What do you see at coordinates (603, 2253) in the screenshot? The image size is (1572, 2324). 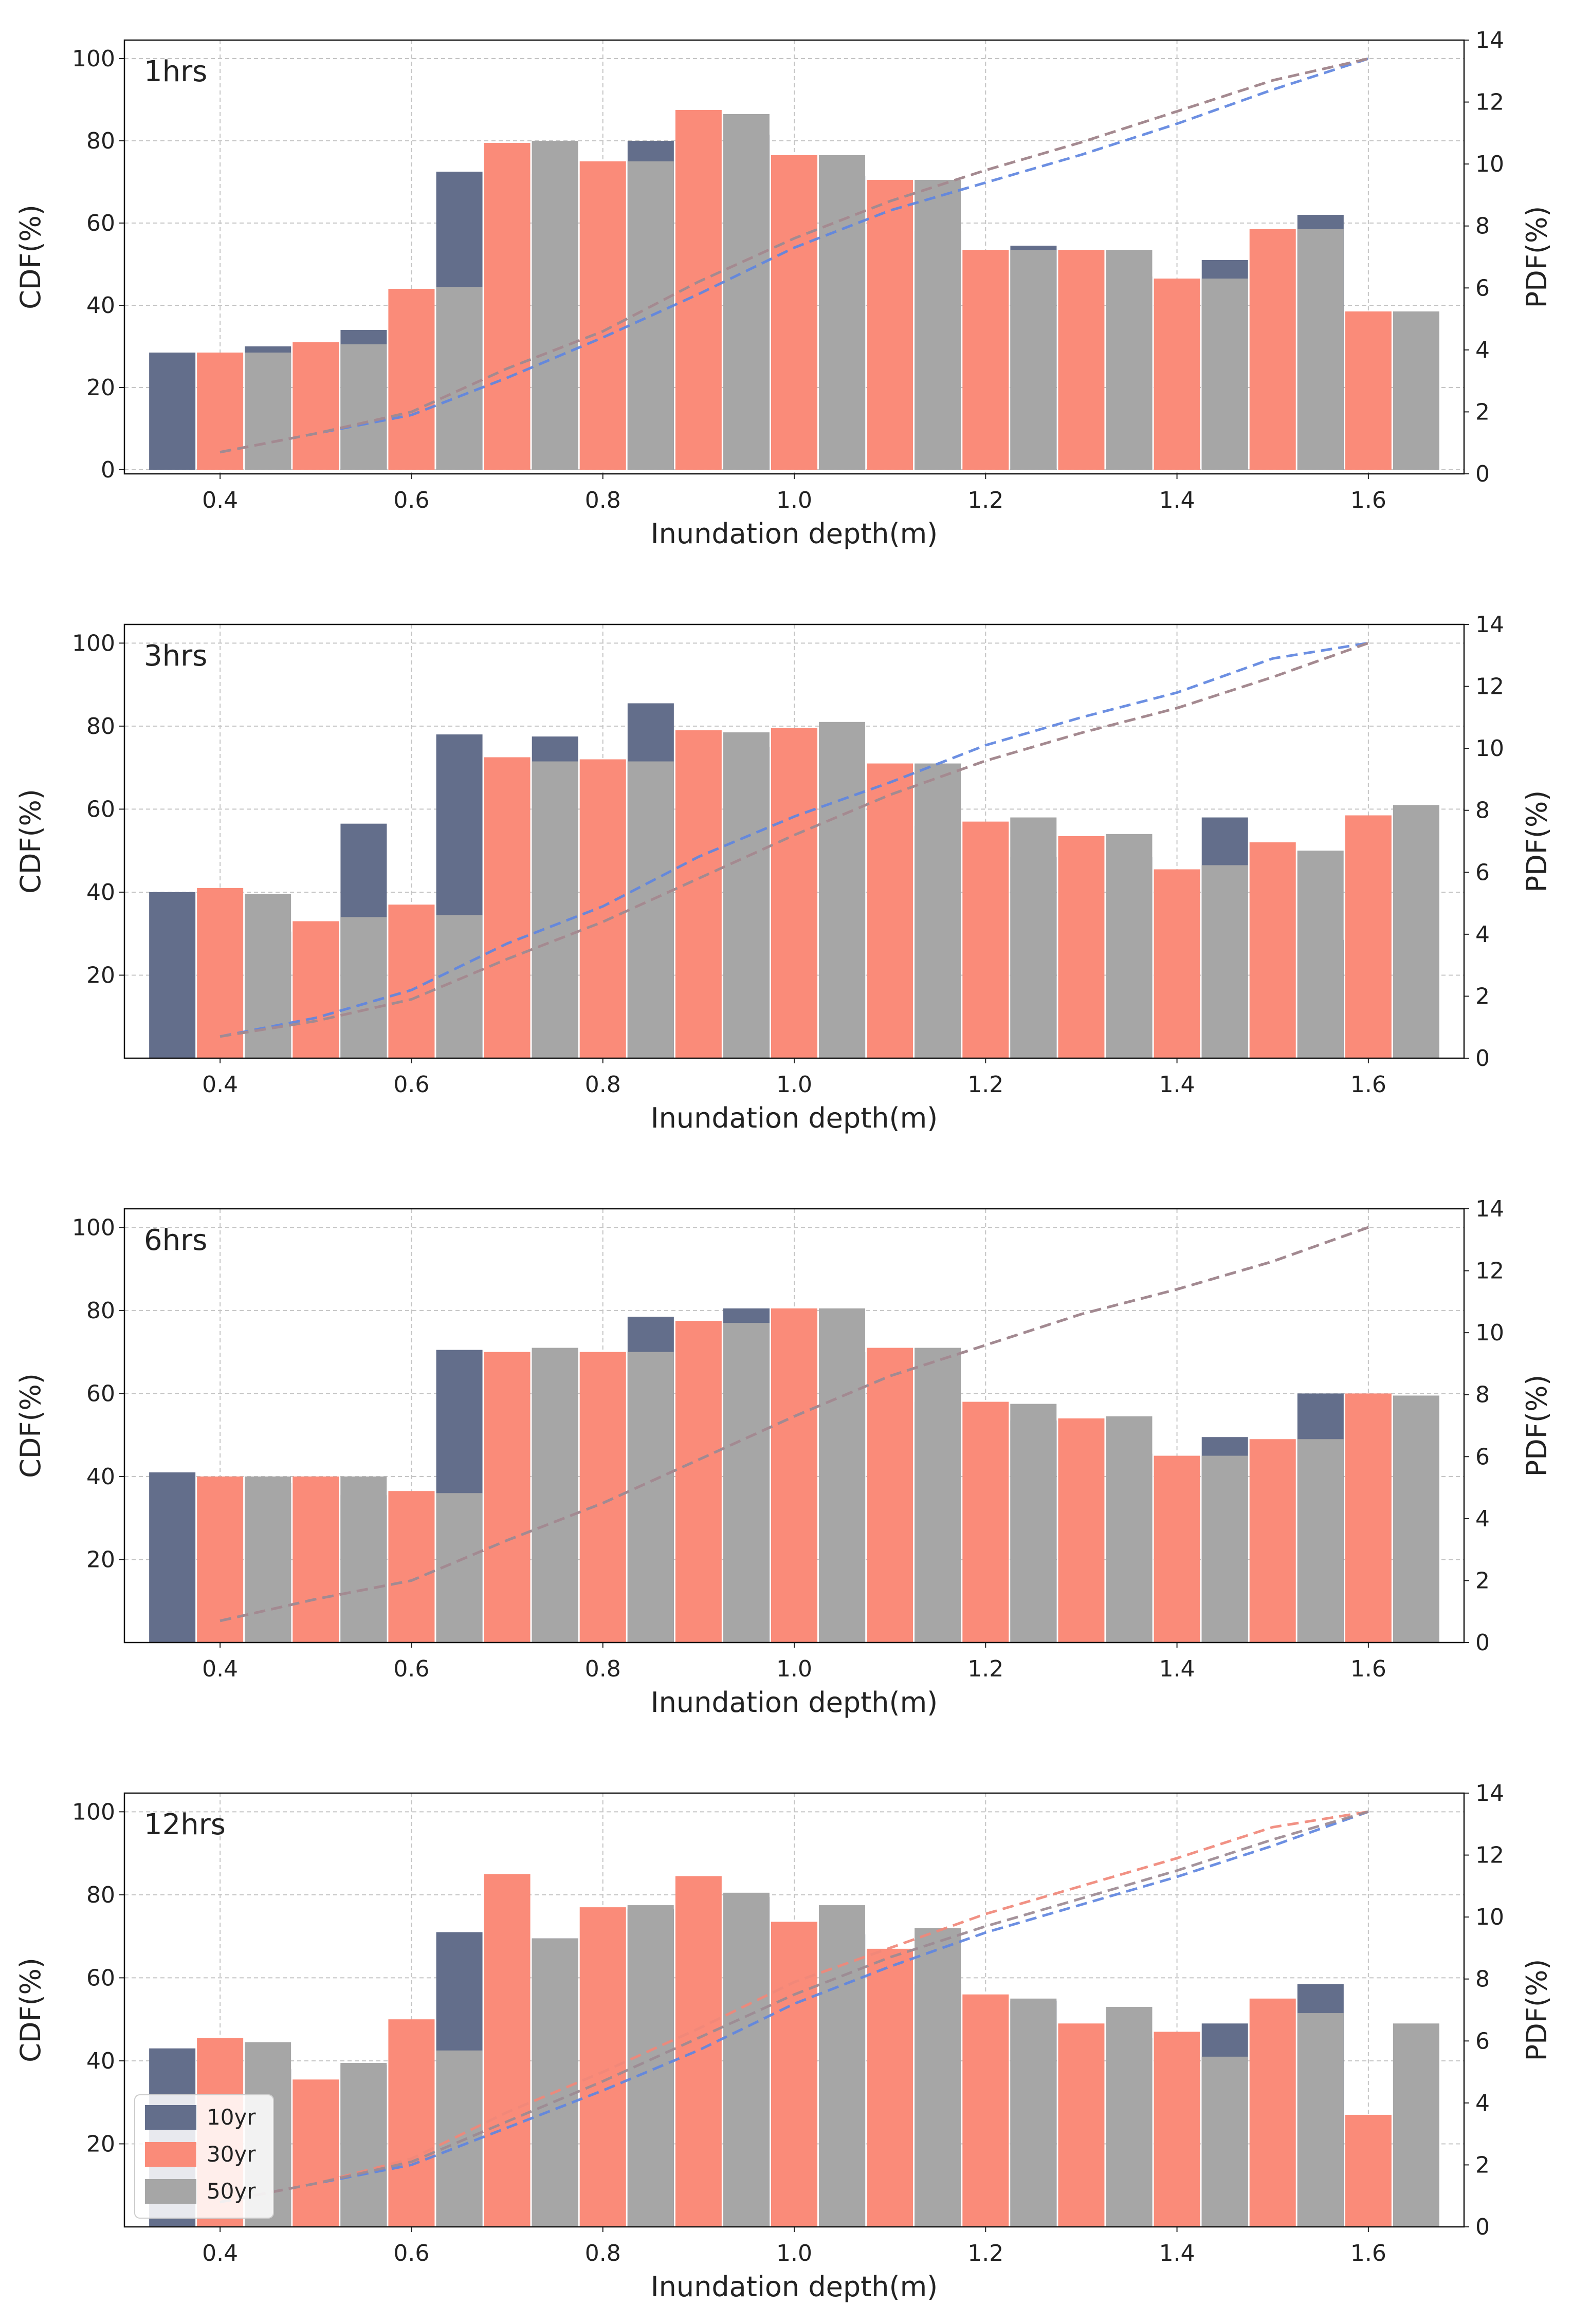 I see `x-tick-label: 0.8` at bounding box center [603, 2253].